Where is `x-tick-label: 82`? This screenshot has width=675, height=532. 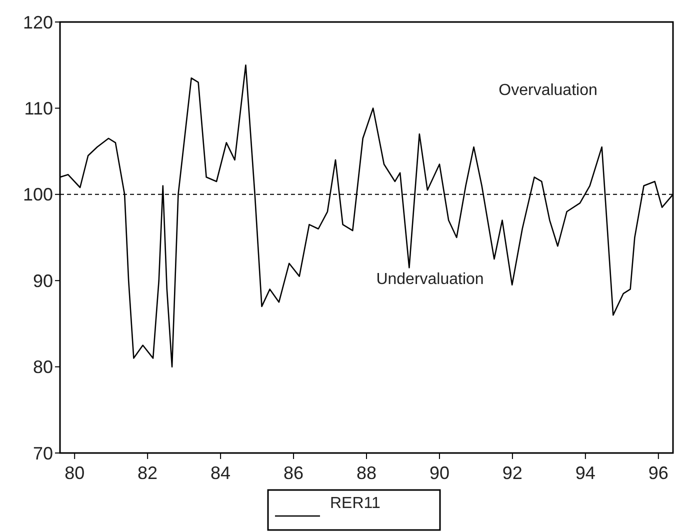
x-tick-label: 82 is located at coordinates (148, 473).